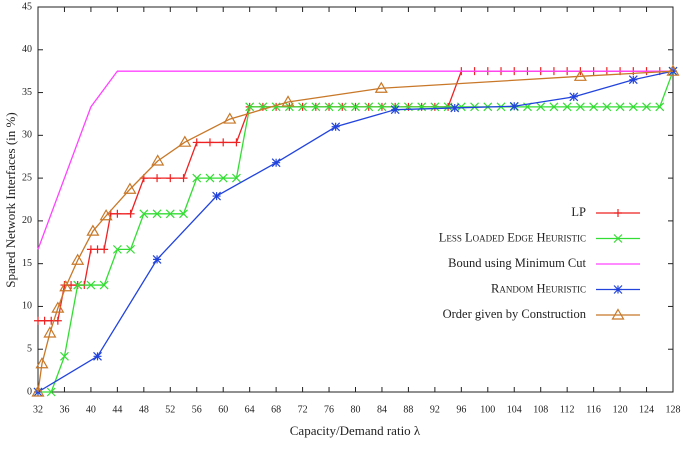 The height and width of the screenshot is (453, 683). I want to click on x-tick-label: 56, so click(197, 409).